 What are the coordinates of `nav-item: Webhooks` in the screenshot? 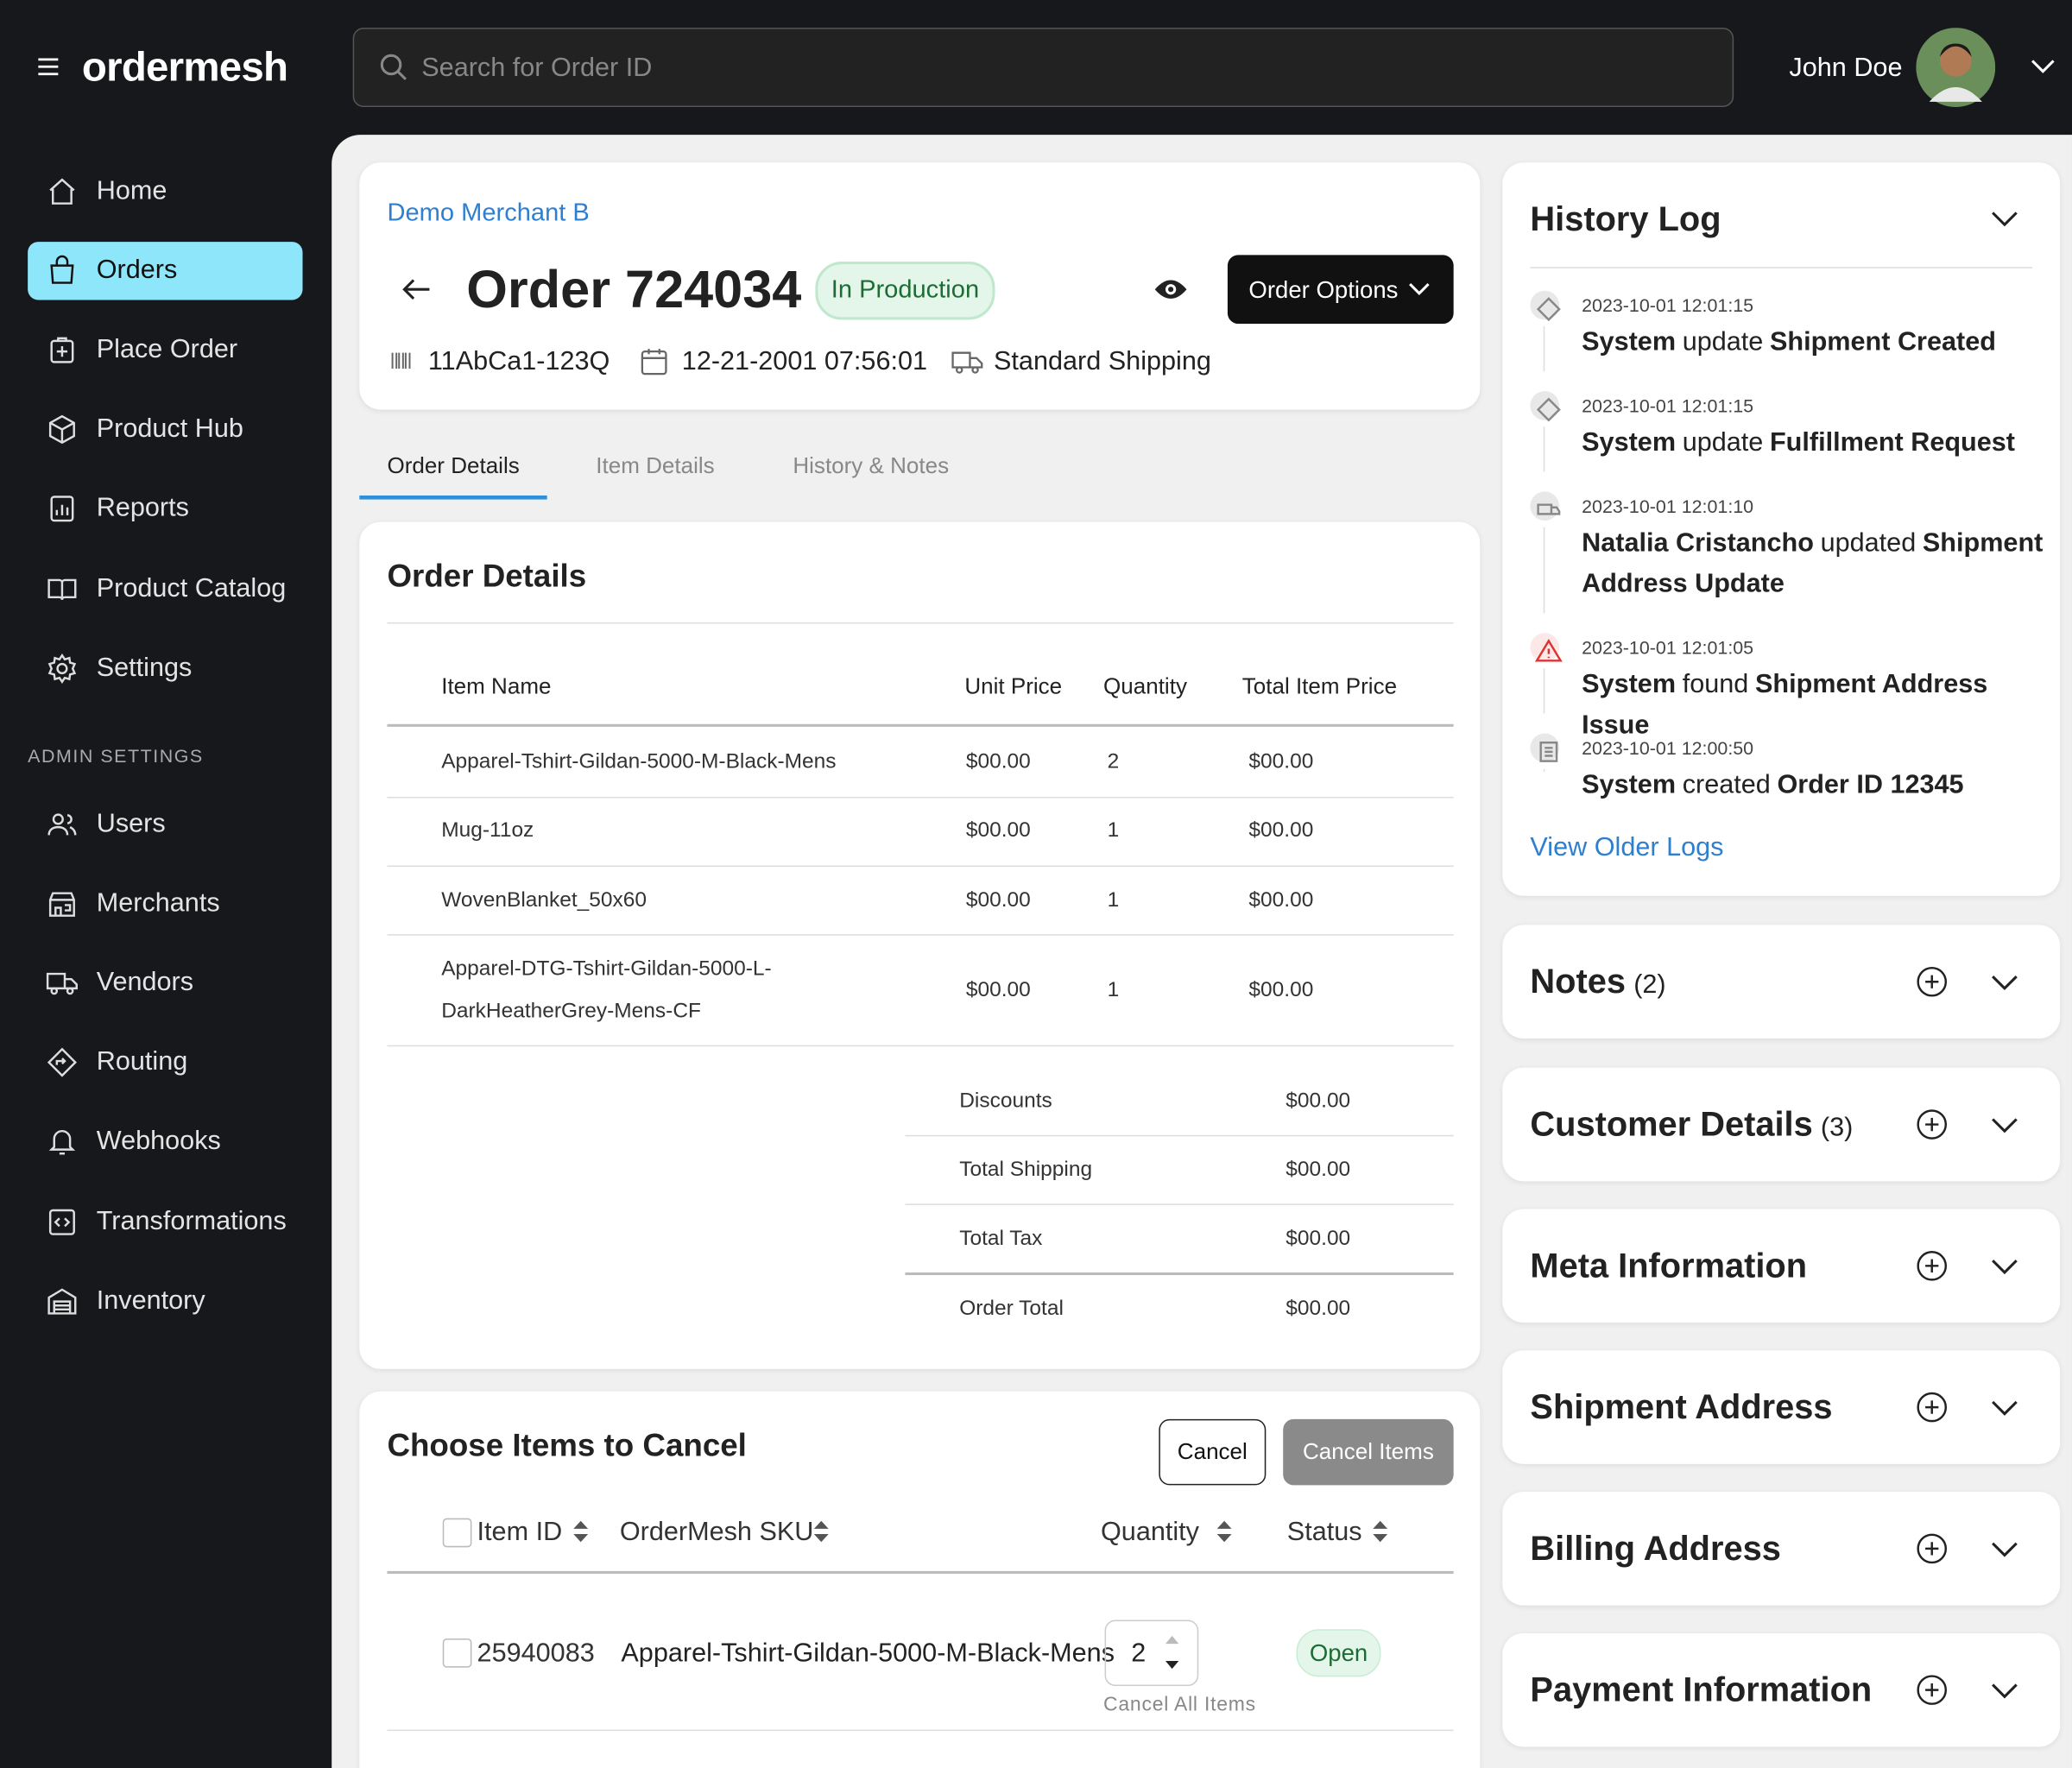 It's located at (158, 1142).